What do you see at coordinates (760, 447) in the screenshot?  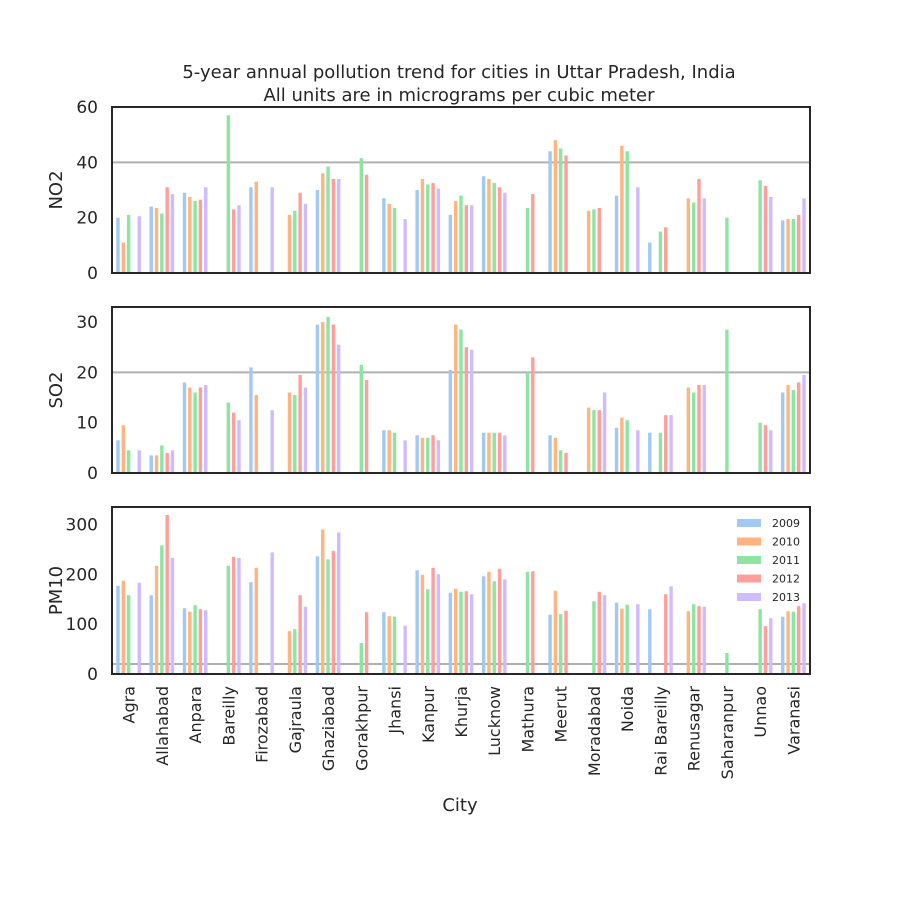 I see `bar-so2-unnao-2011` at bounding box center [760, 447].